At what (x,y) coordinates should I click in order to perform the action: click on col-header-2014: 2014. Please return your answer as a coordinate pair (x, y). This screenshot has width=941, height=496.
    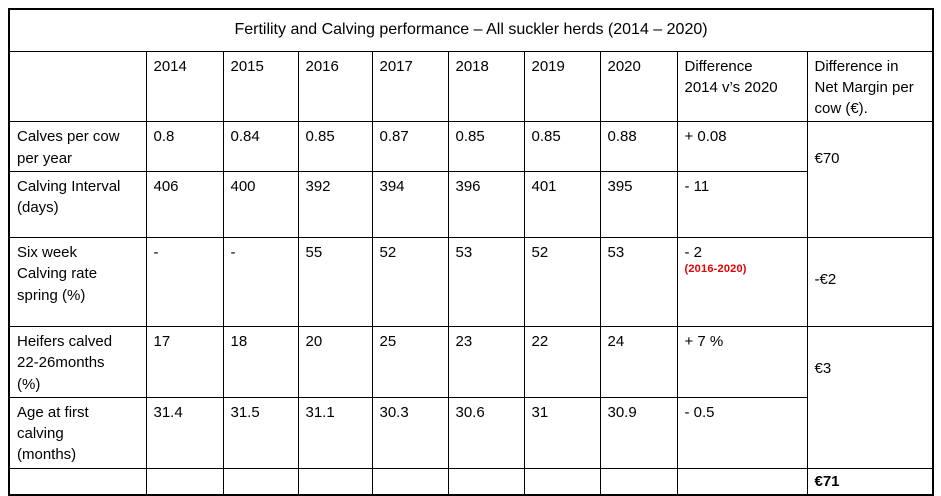
    Looking at the image, I should click on (184, 86).